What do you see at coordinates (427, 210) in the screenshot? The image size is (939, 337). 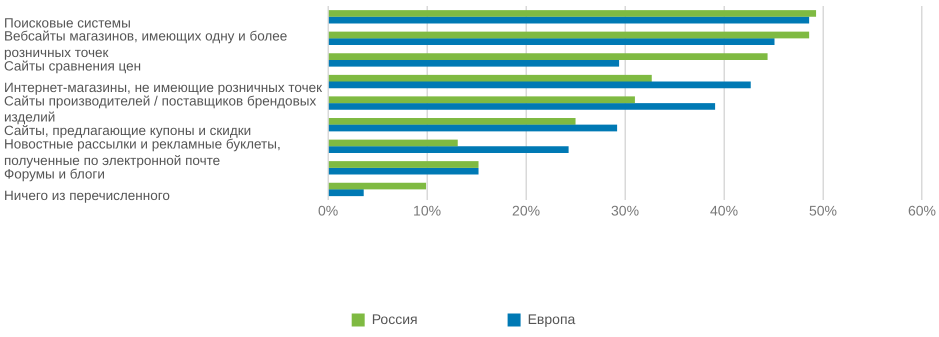 I see `x-tick-label: 10%` at bounding box center [427, 210].